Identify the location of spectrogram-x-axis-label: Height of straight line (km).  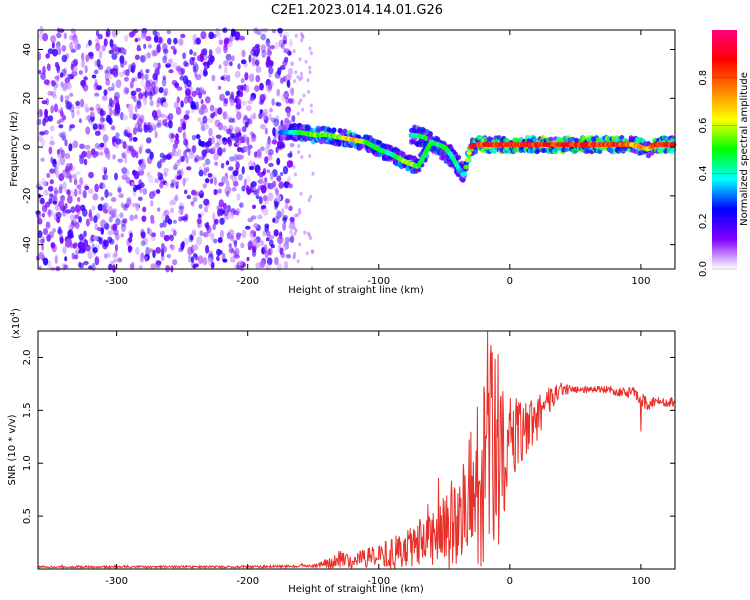
(356, 290).